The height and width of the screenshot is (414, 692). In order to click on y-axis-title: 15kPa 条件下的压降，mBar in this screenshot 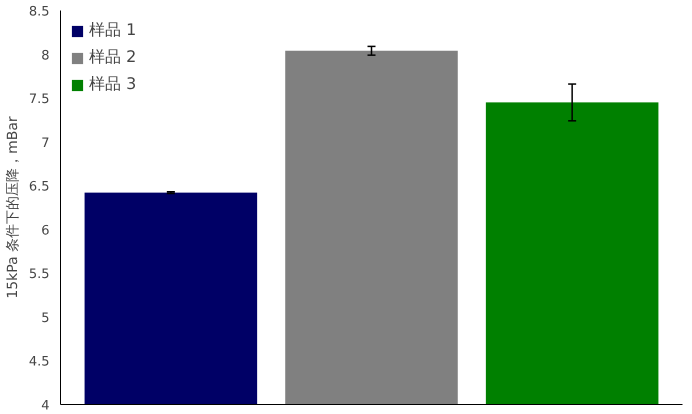, I will do `click(12, 207)`.